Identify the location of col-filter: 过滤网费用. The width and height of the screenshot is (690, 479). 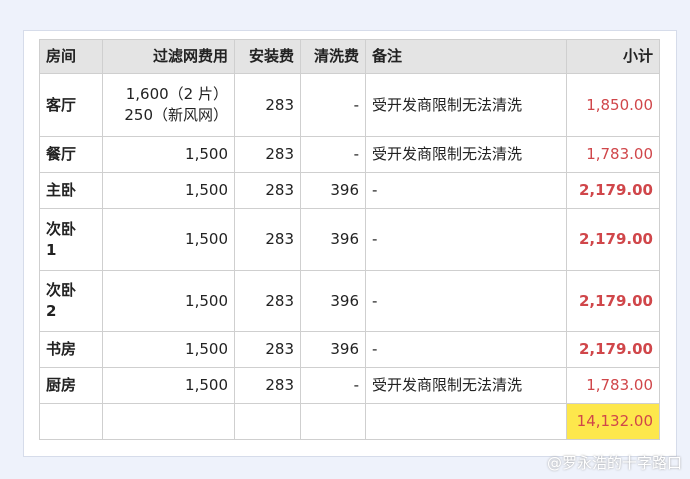
(168, 56).